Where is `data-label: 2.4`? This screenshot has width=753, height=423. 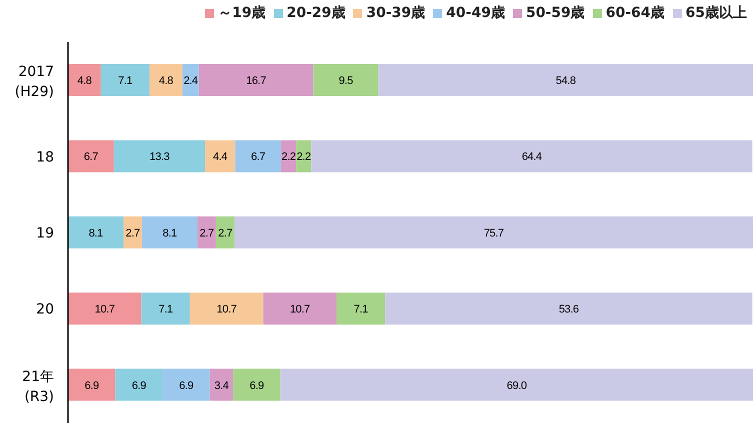
data-label: 2.4 is located at coordinates (191, 81).